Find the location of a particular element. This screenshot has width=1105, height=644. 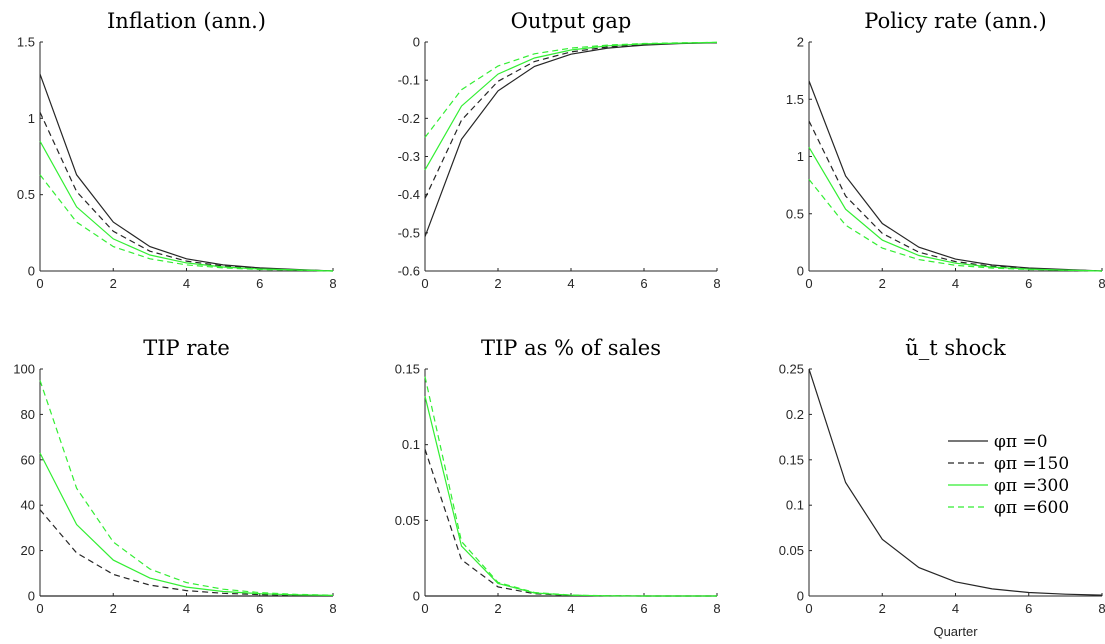

subplot-2: Output gap 0 2 4 6 8 0 -0.1 -0.2 -0.3 -0.4 -0.5 -0.6 is located at coordinates (559, 150).